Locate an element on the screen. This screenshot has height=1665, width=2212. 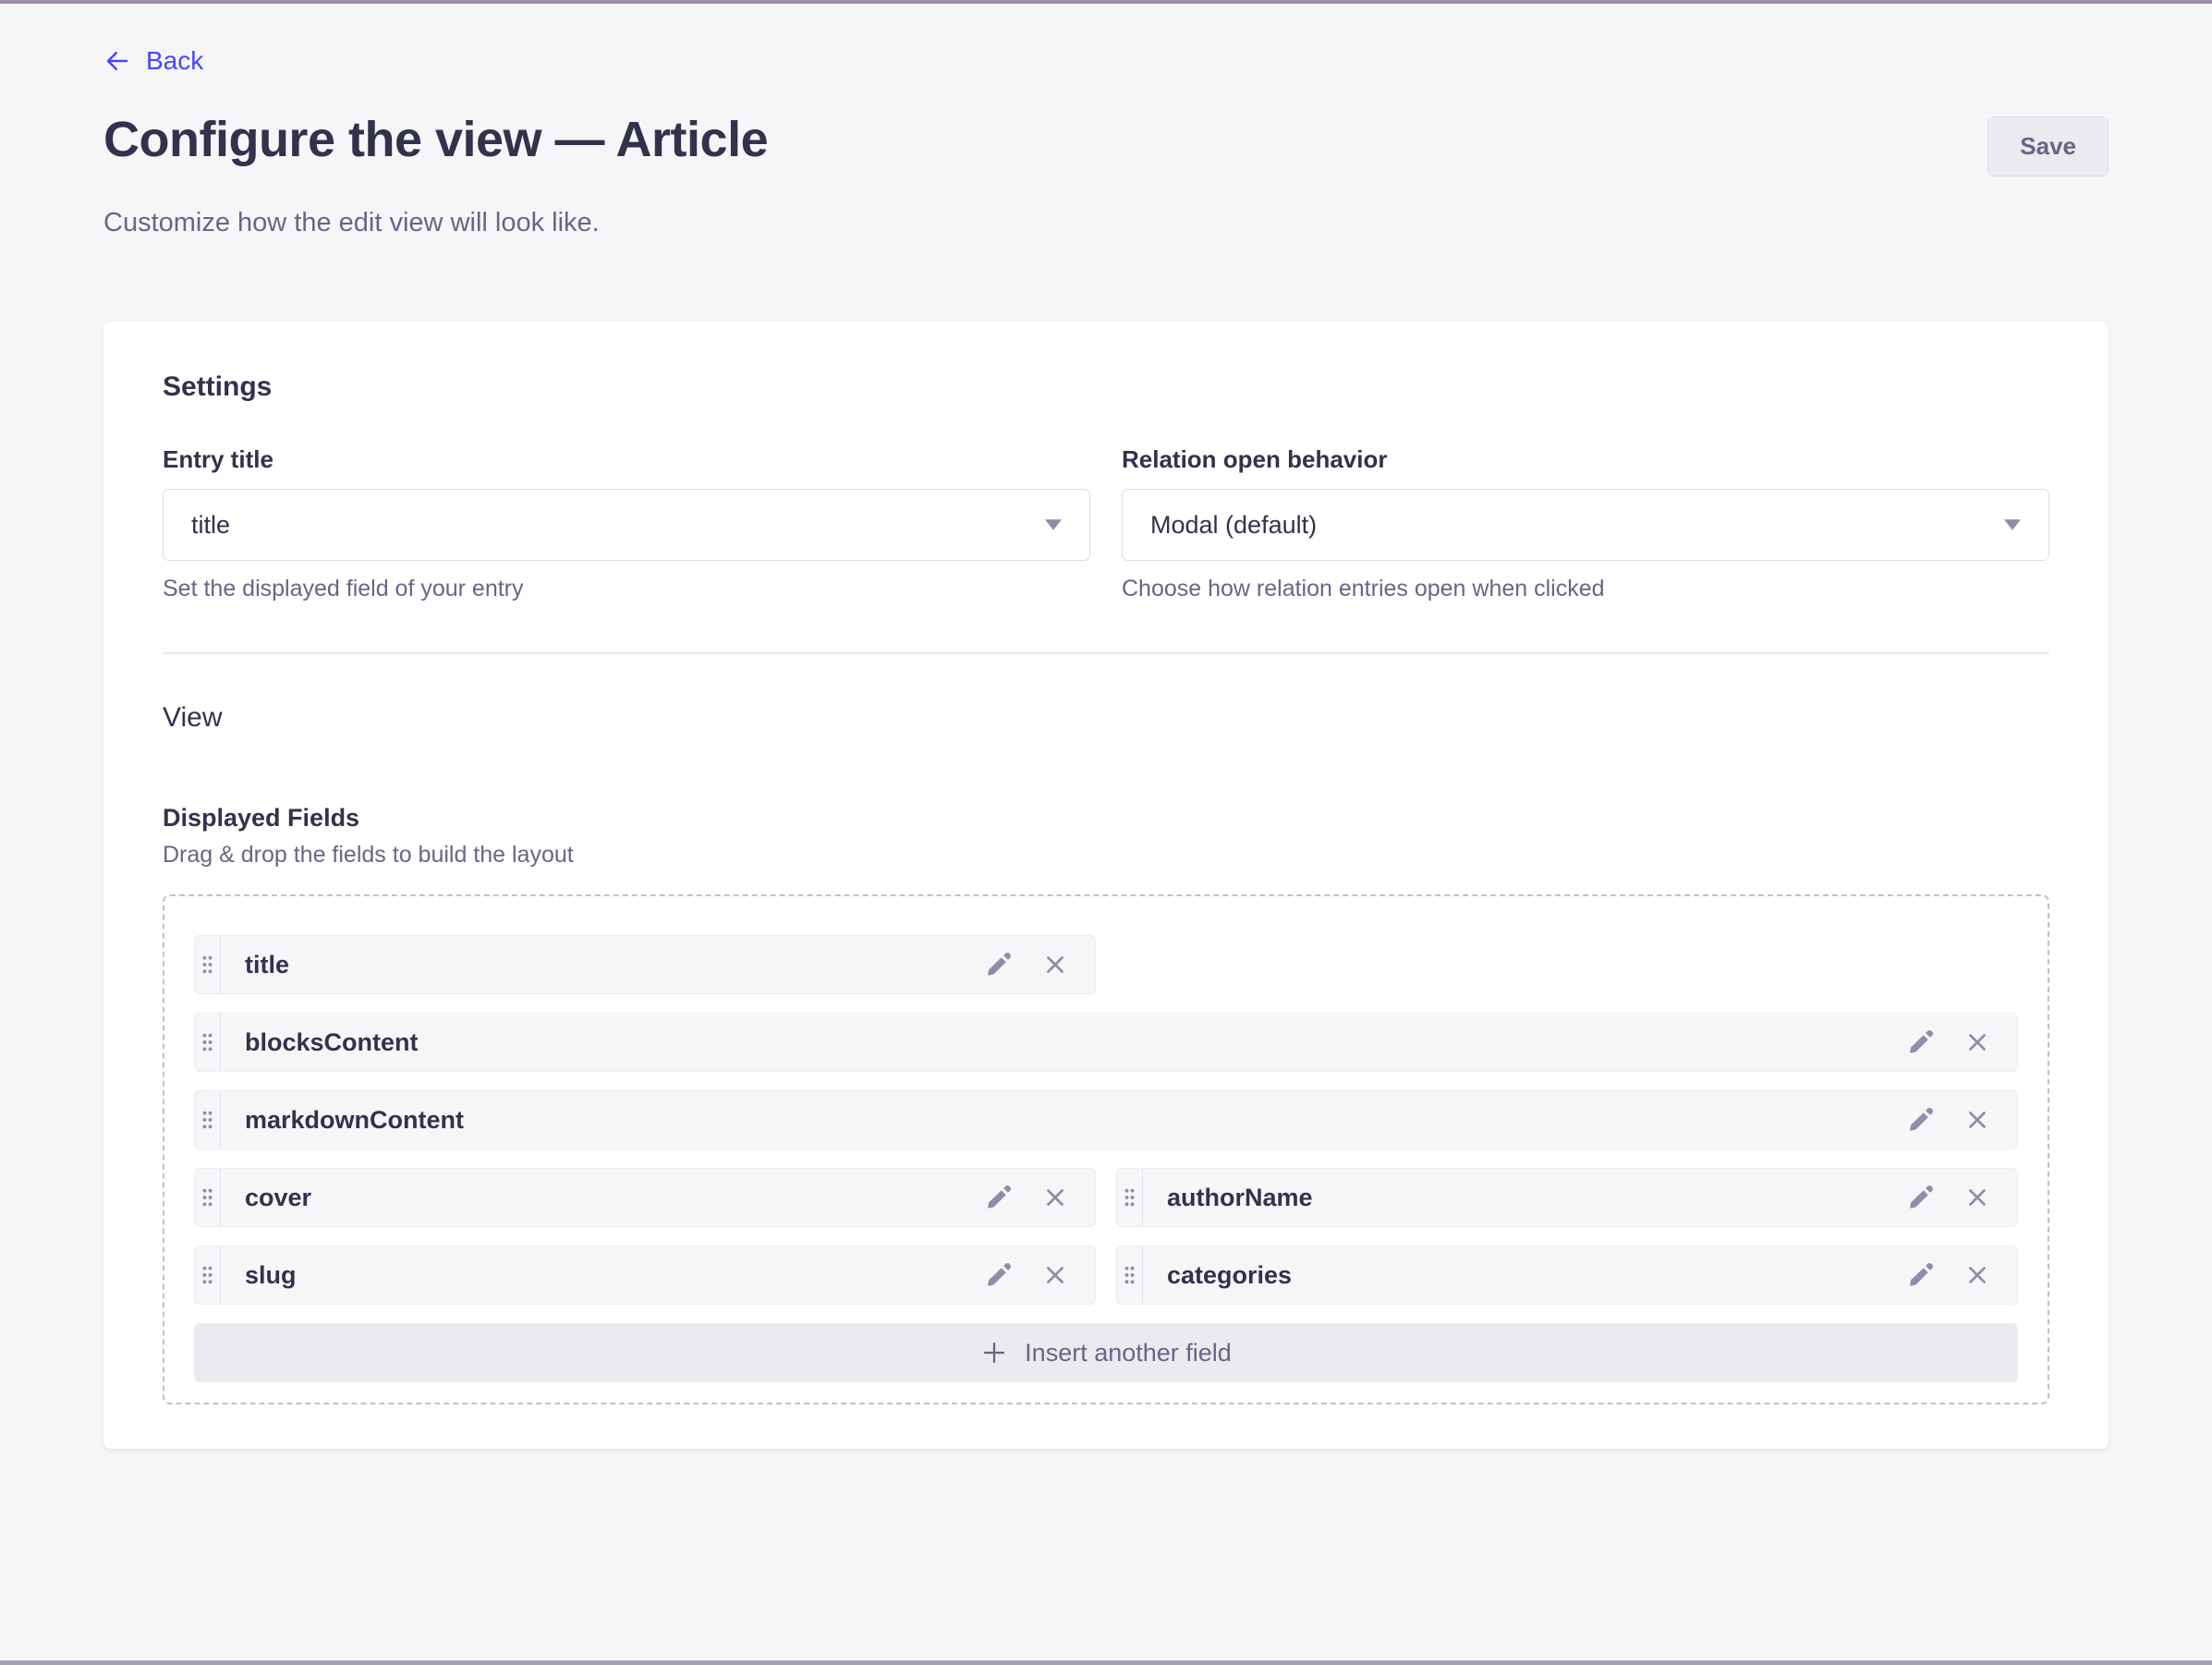
entry-title-select: title is located at coordinates (626, 525).